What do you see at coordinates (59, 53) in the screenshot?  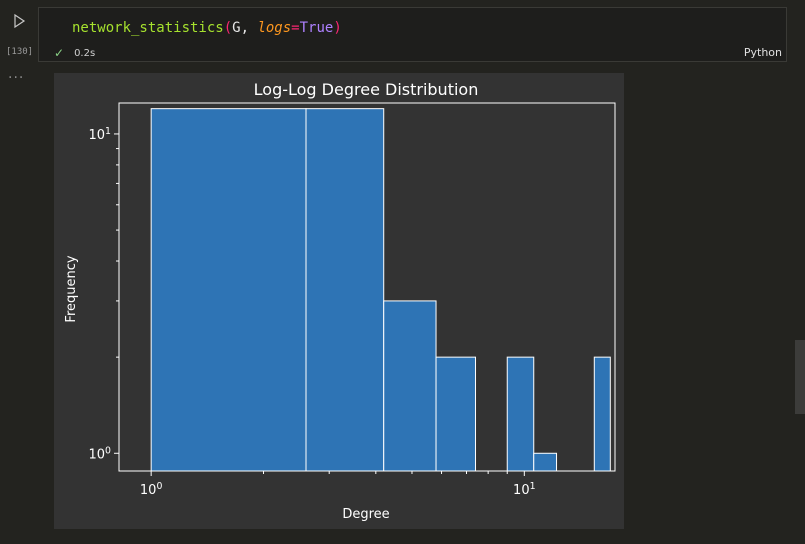 I see `success-check-icon: ✓` at bounding box center [59, 53].